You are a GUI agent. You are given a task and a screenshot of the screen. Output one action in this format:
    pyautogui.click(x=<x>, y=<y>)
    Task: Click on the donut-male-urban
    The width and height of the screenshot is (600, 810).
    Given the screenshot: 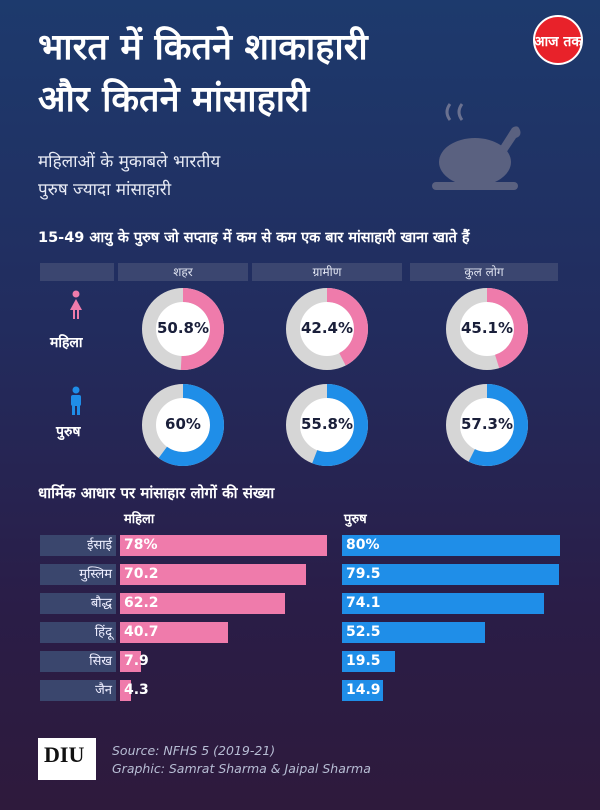 What is the action you would take?
    pyautogui.click(x=183, y=425)
    